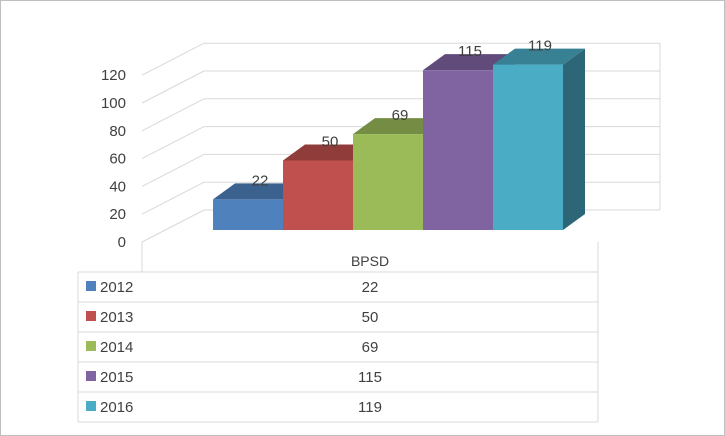 The width and height of the screenshot is (725, 436). I want to click on legend-entry: 2015, so click(116, 377).